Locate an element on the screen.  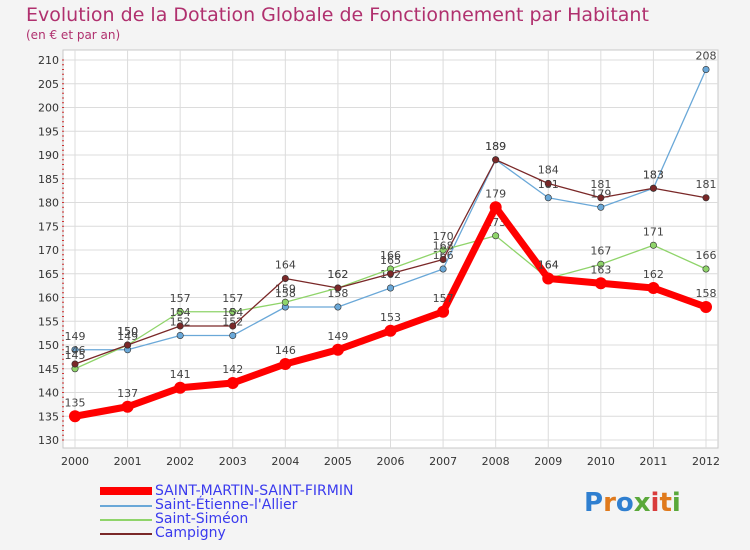
data-label: 171 is located at coordinates (653, 231).